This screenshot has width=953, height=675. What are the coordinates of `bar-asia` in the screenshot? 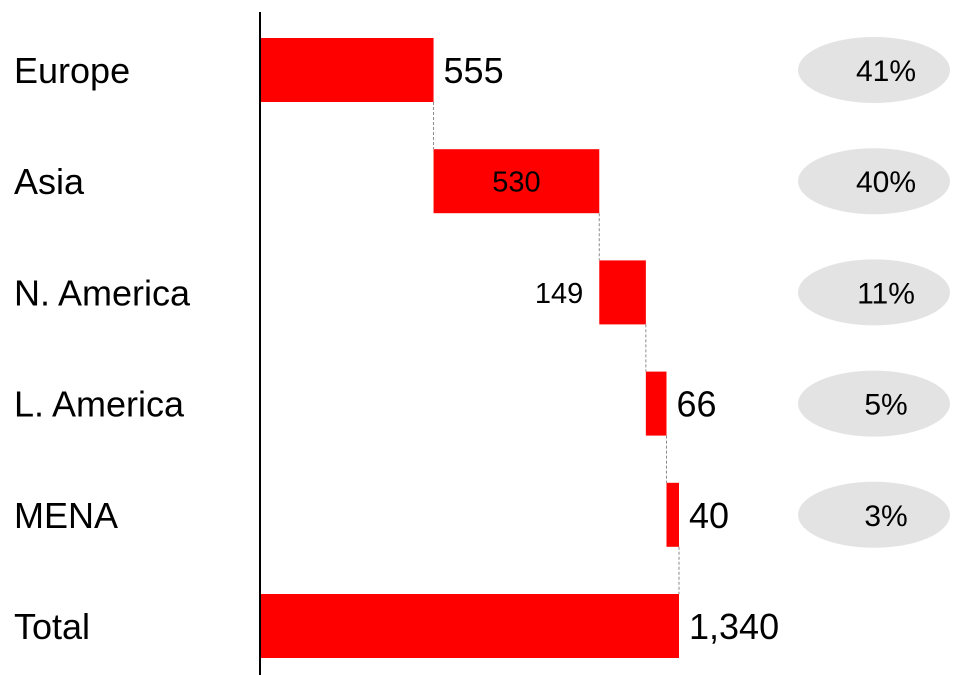 It's located at (516, 181).